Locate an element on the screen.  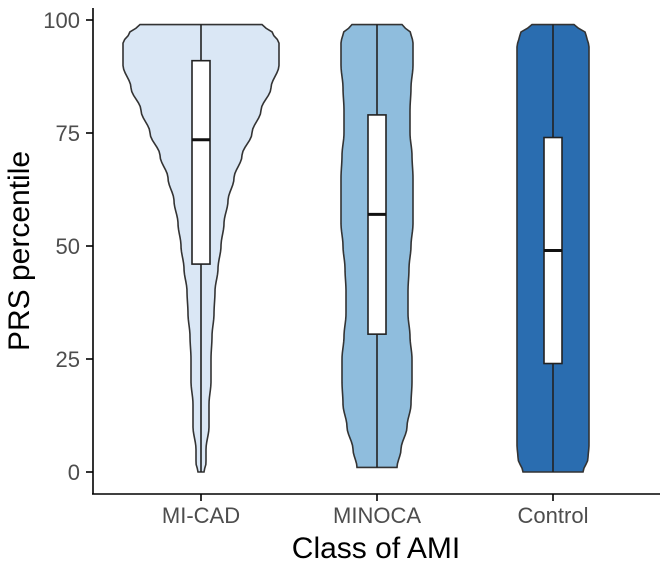
y-tick-label: 25 is located at coordinates (68, 359).